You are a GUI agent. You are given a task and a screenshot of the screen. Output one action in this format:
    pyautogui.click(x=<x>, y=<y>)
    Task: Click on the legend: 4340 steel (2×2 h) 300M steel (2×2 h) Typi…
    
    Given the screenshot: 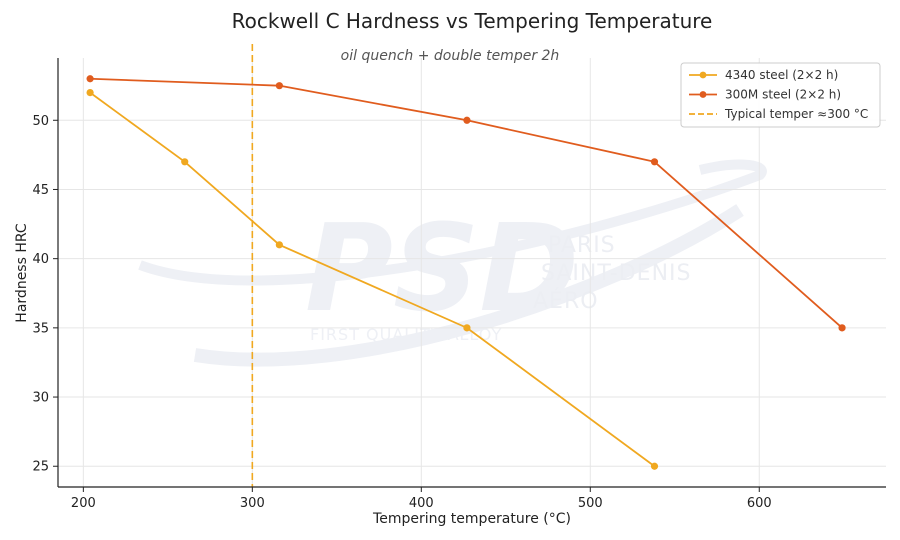 What is the action you would take?
    pyautogui.click(x=780, y=95)
    